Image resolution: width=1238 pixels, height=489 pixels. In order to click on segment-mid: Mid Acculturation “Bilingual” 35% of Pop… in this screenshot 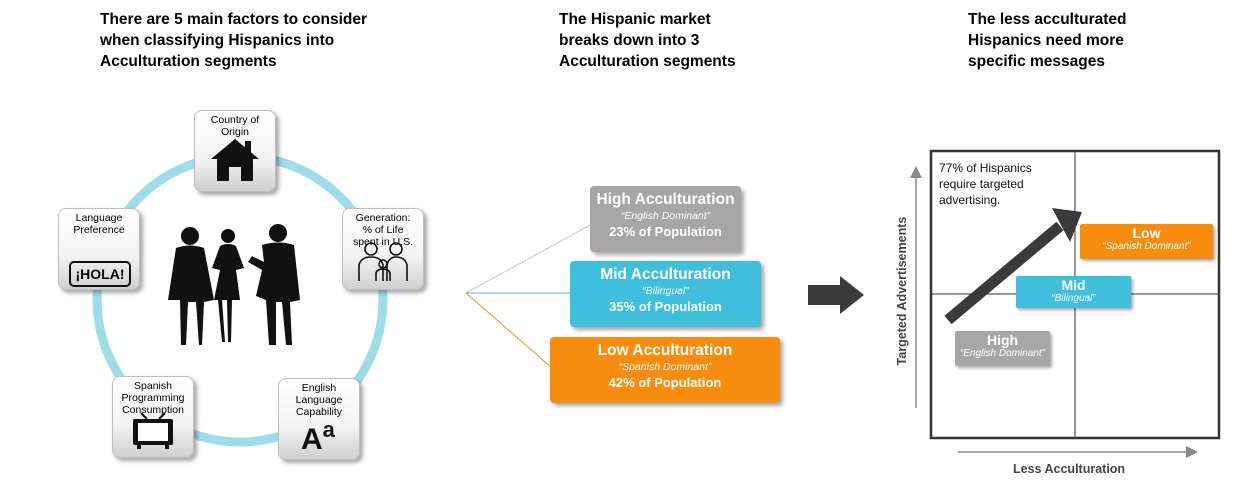, I will do `click(665, 294)`.